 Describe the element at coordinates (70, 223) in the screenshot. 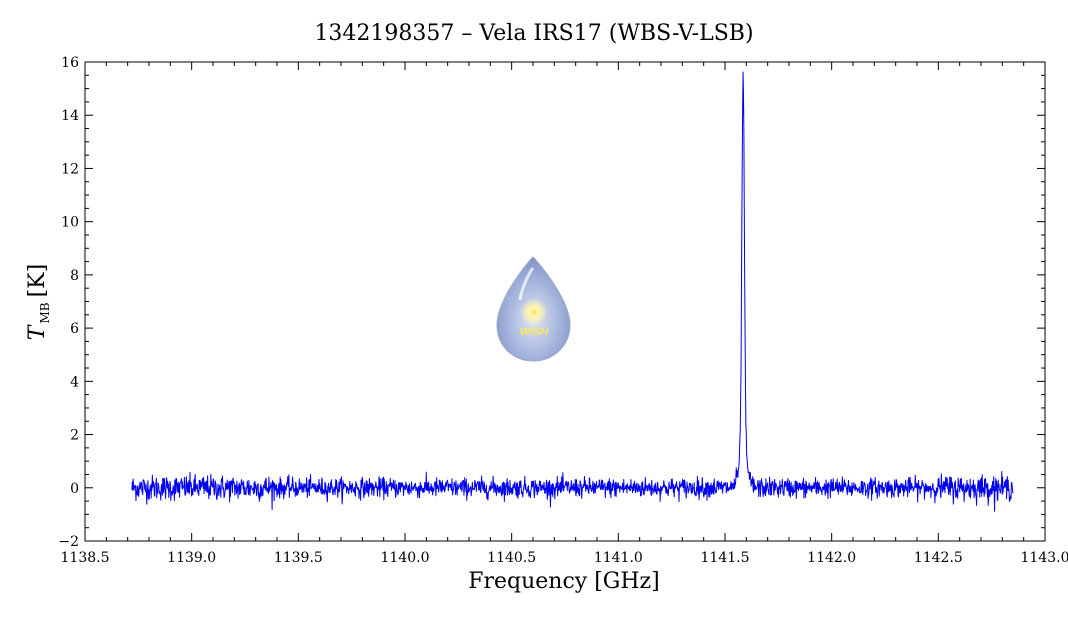

I see `y-tick-label: 10` at that location.